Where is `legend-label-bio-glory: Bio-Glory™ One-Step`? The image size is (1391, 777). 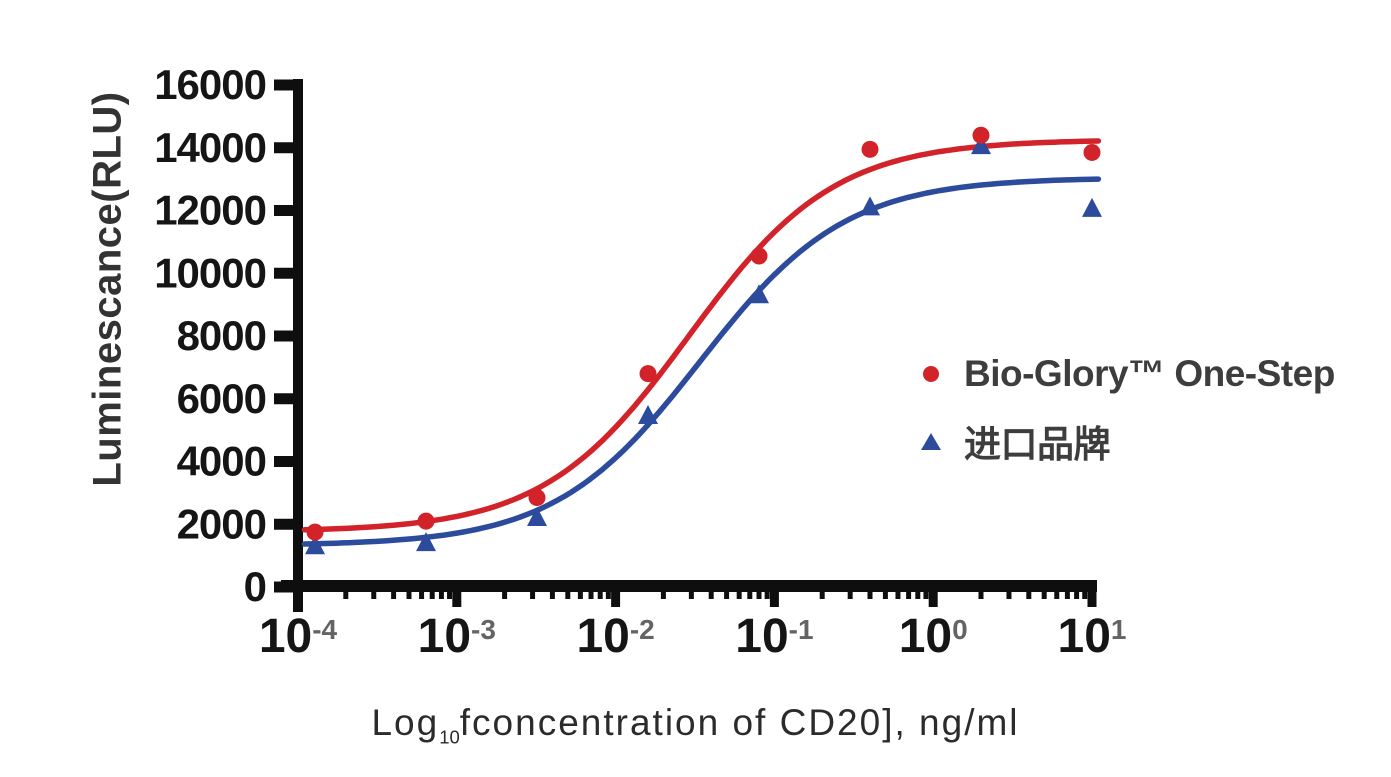
legend-label-bio-glory: Bio-Glory™ One-Step is located at coordinates (1149, 373).